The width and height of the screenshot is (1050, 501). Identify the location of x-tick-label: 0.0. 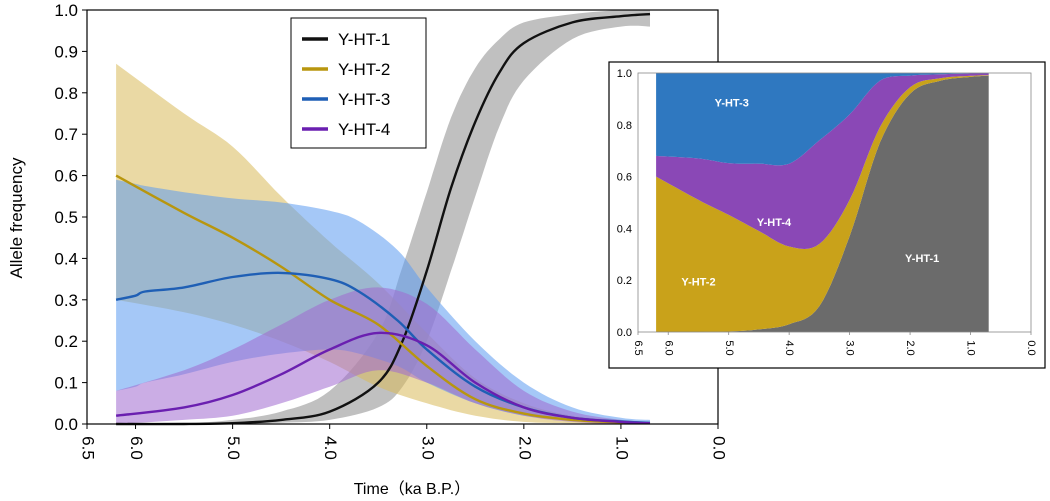
(719, 448).